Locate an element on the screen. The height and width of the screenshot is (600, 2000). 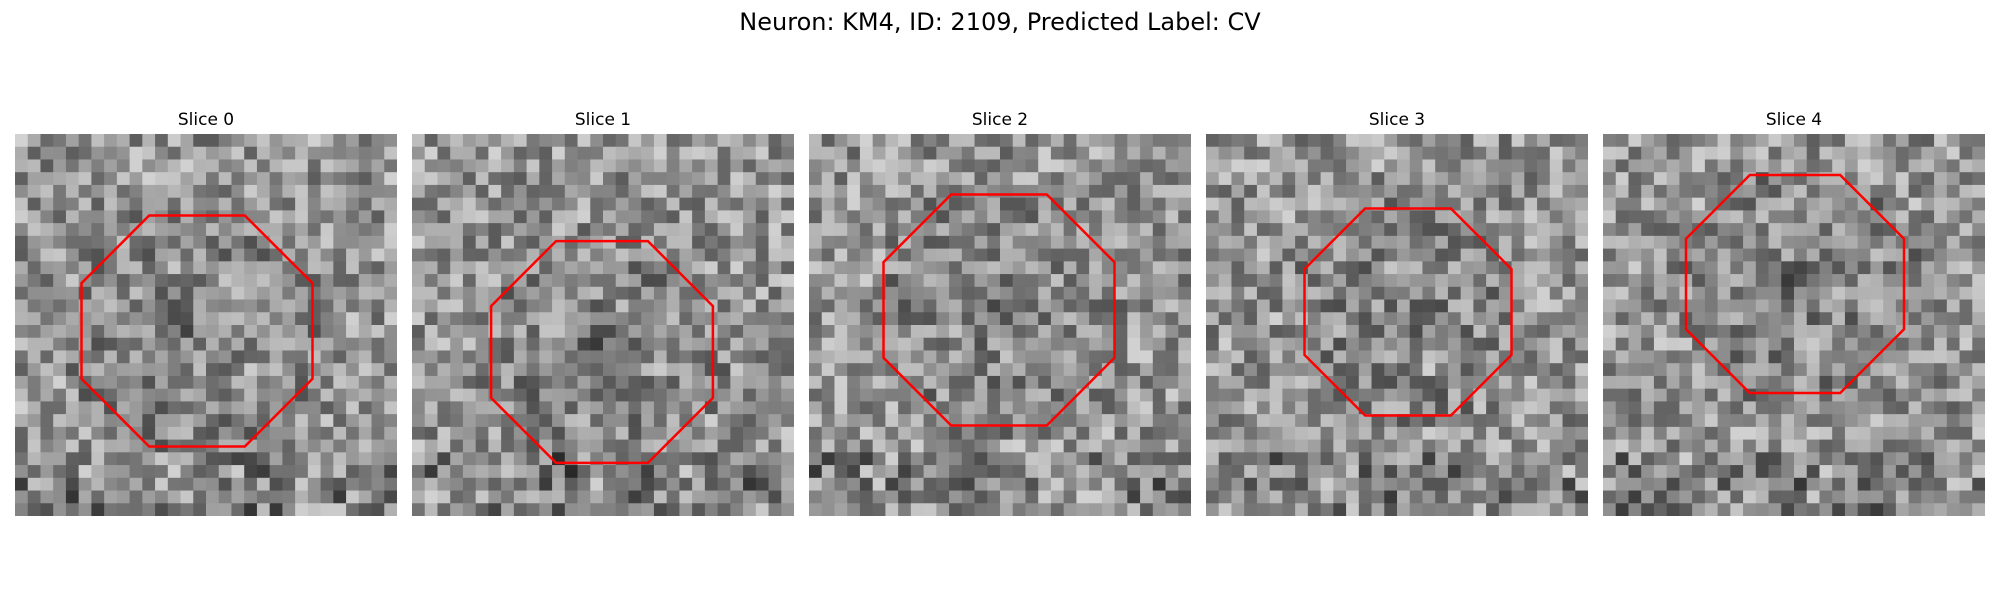
slice-panel-3: Slice 3 is located at coordinates (1397, 312).